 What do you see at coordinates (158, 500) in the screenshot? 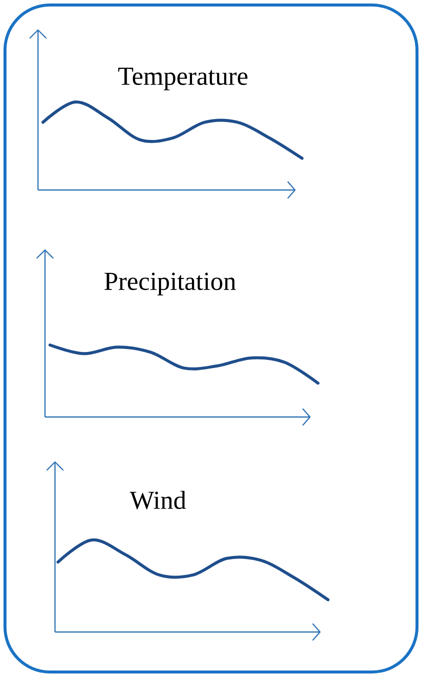
I see `chart-title: Wind` at bounding box center [158, 500].